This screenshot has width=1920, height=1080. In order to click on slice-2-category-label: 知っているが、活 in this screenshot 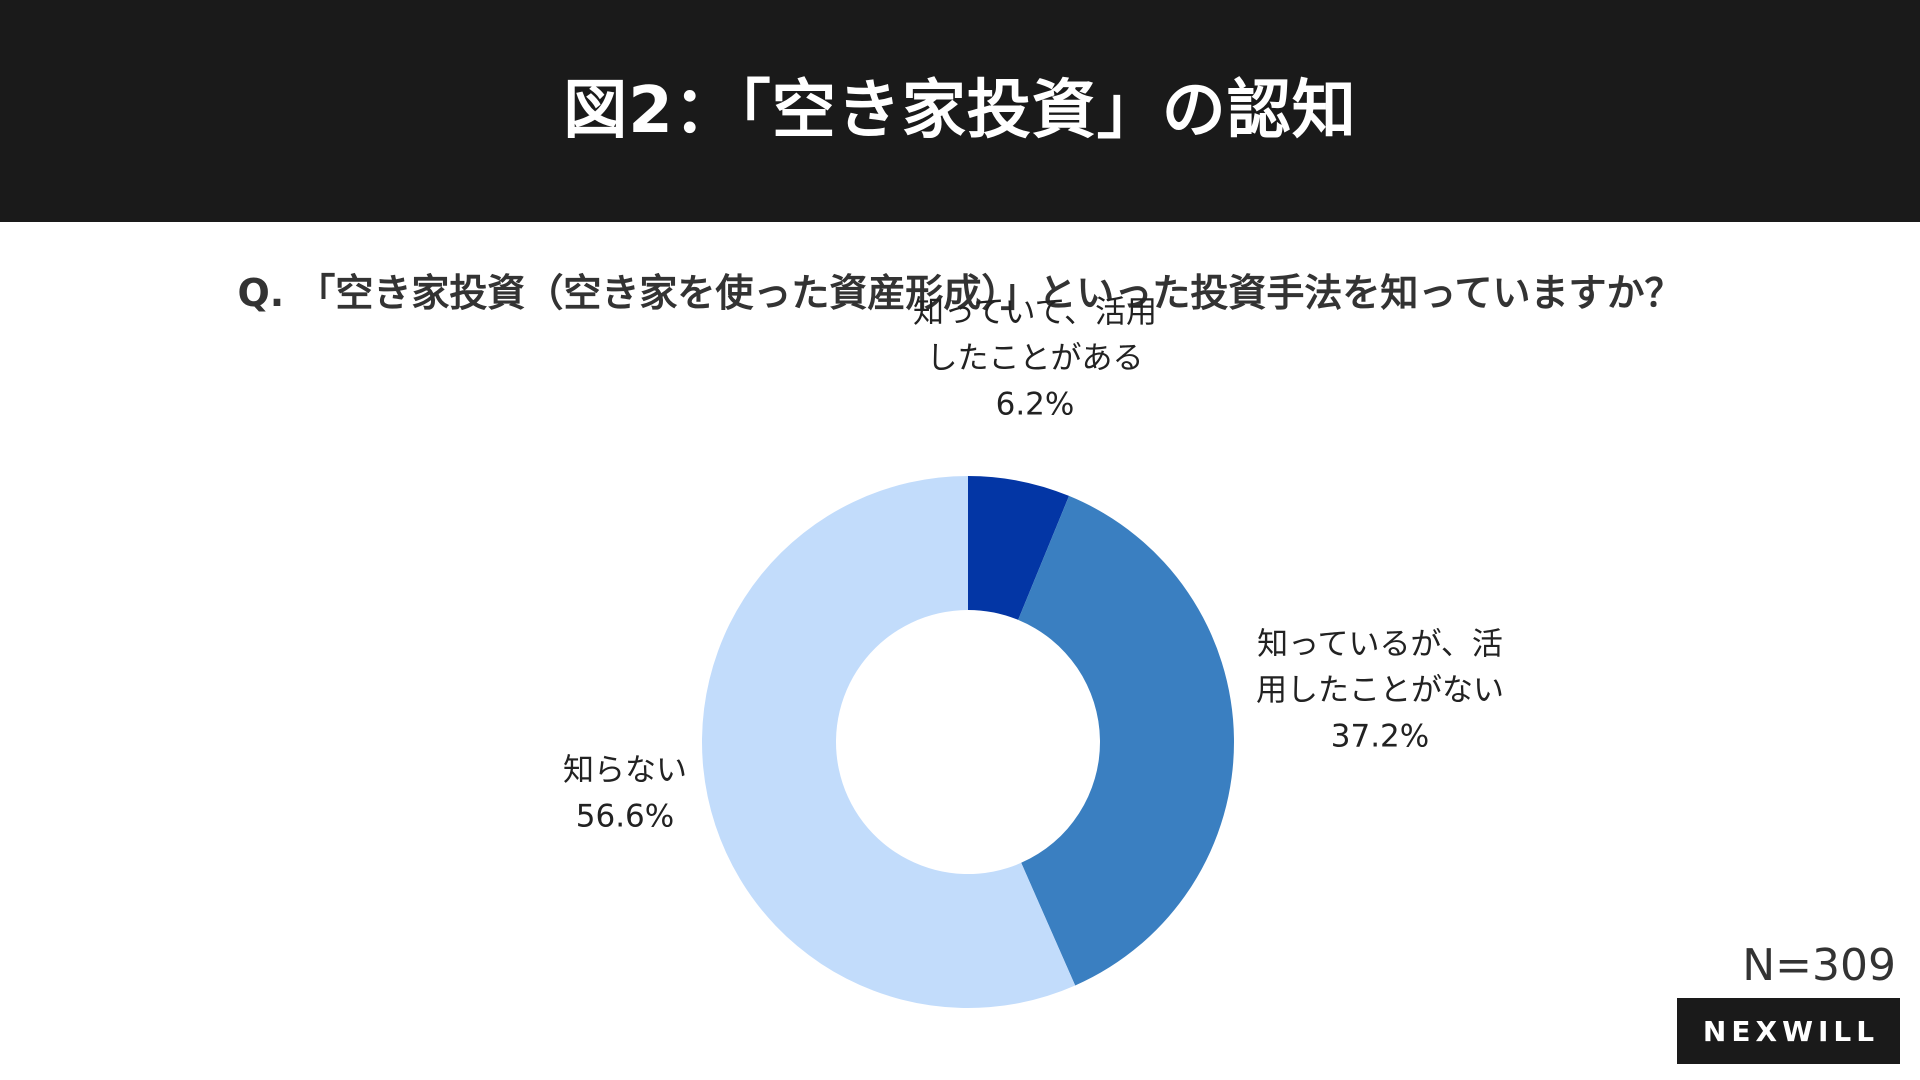, I will do `click(1380, 645)`.